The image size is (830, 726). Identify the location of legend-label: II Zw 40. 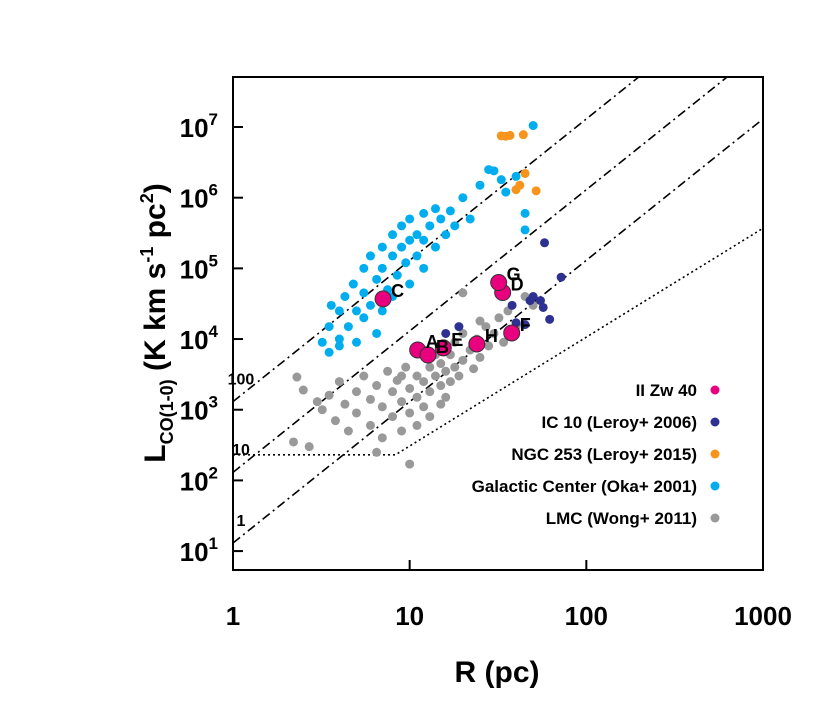
(666, 390).